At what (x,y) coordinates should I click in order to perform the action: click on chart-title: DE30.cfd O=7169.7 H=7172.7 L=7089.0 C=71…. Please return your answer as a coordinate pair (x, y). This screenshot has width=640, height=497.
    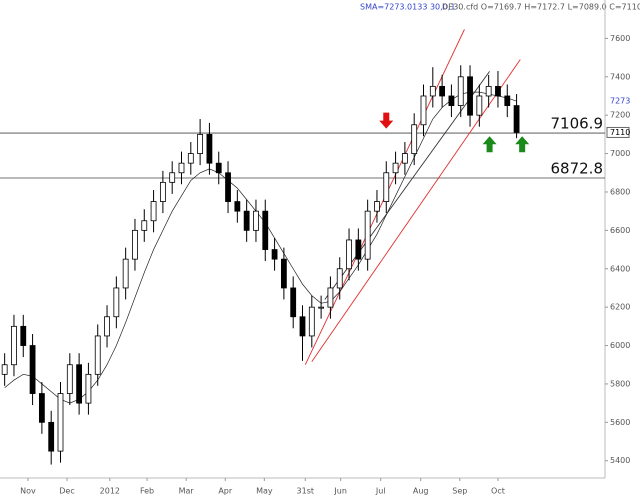
    Looking at the image, I should click on (541, 7).